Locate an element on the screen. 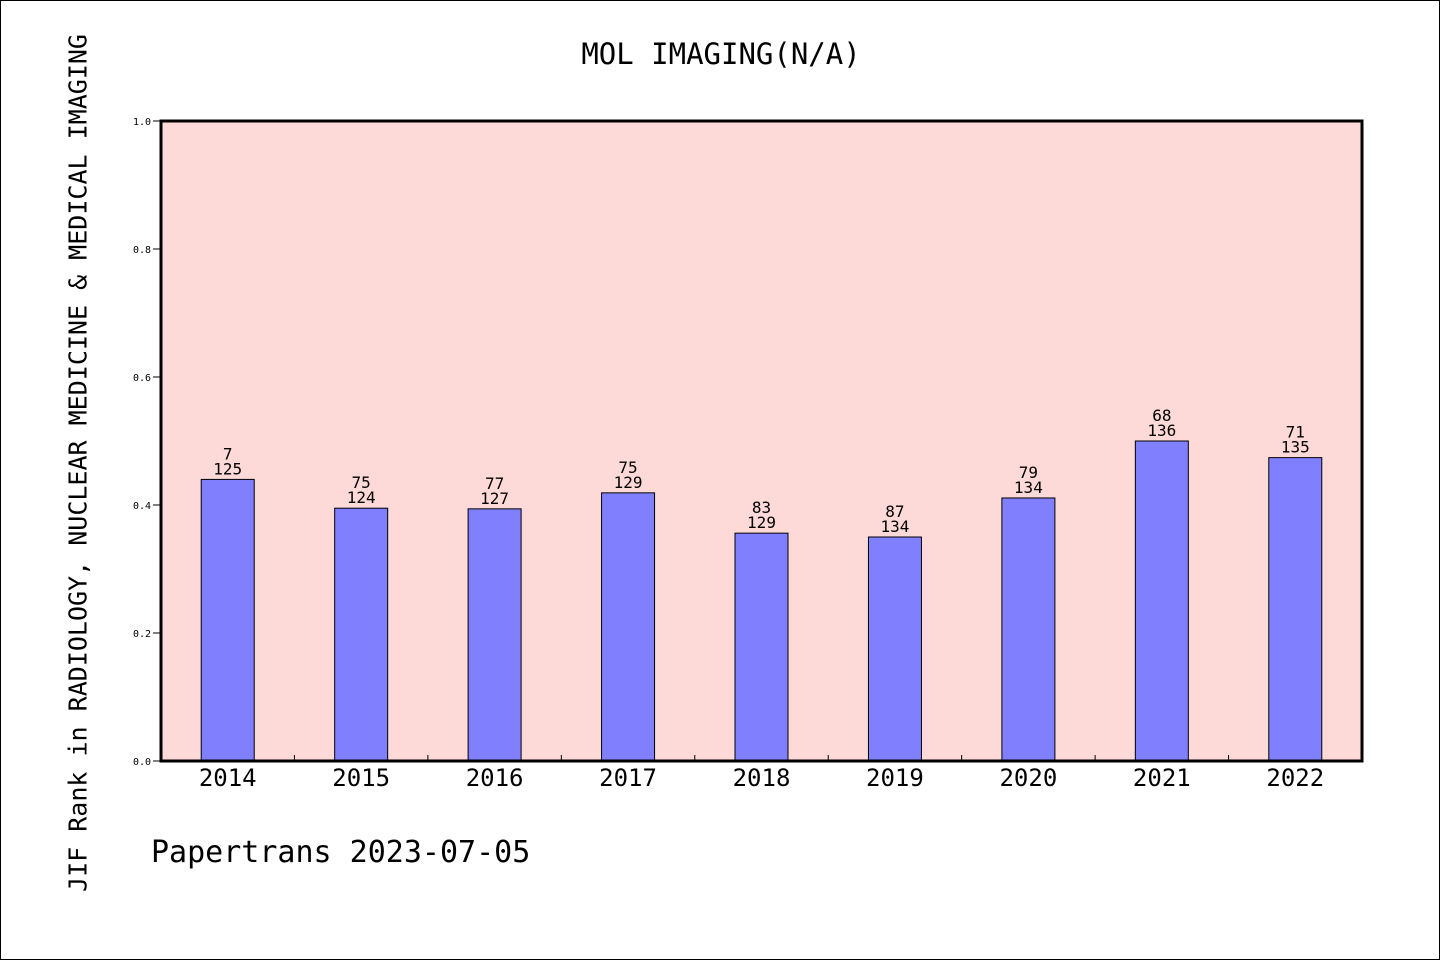 This screenshot has height=961, width=1440. bar-total-label: 136 is located at coordinates (1161, 430).